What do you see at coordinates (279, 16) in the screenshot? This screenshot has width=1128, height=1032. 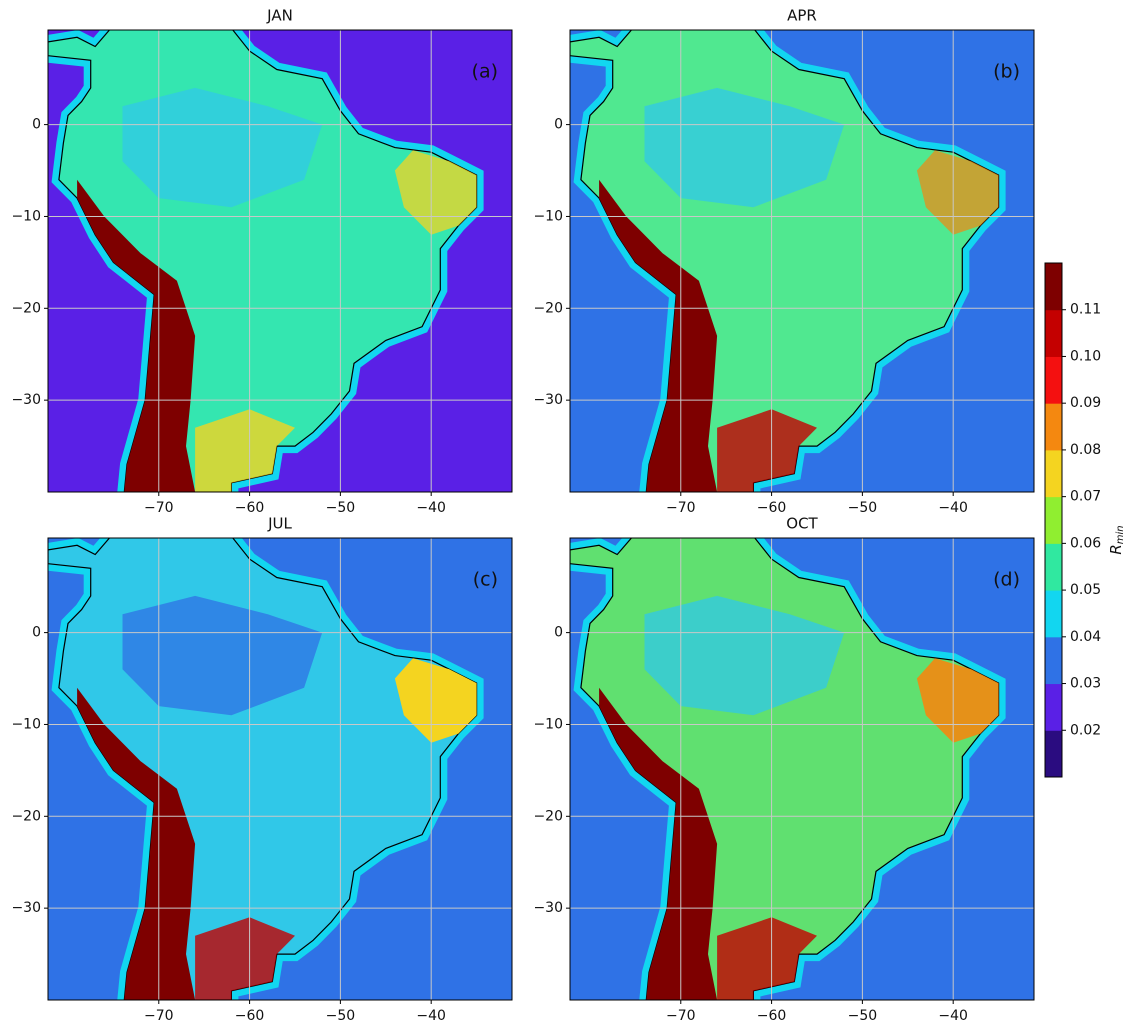 I see `panel-title: JAN` at bounding box center [279, 16].